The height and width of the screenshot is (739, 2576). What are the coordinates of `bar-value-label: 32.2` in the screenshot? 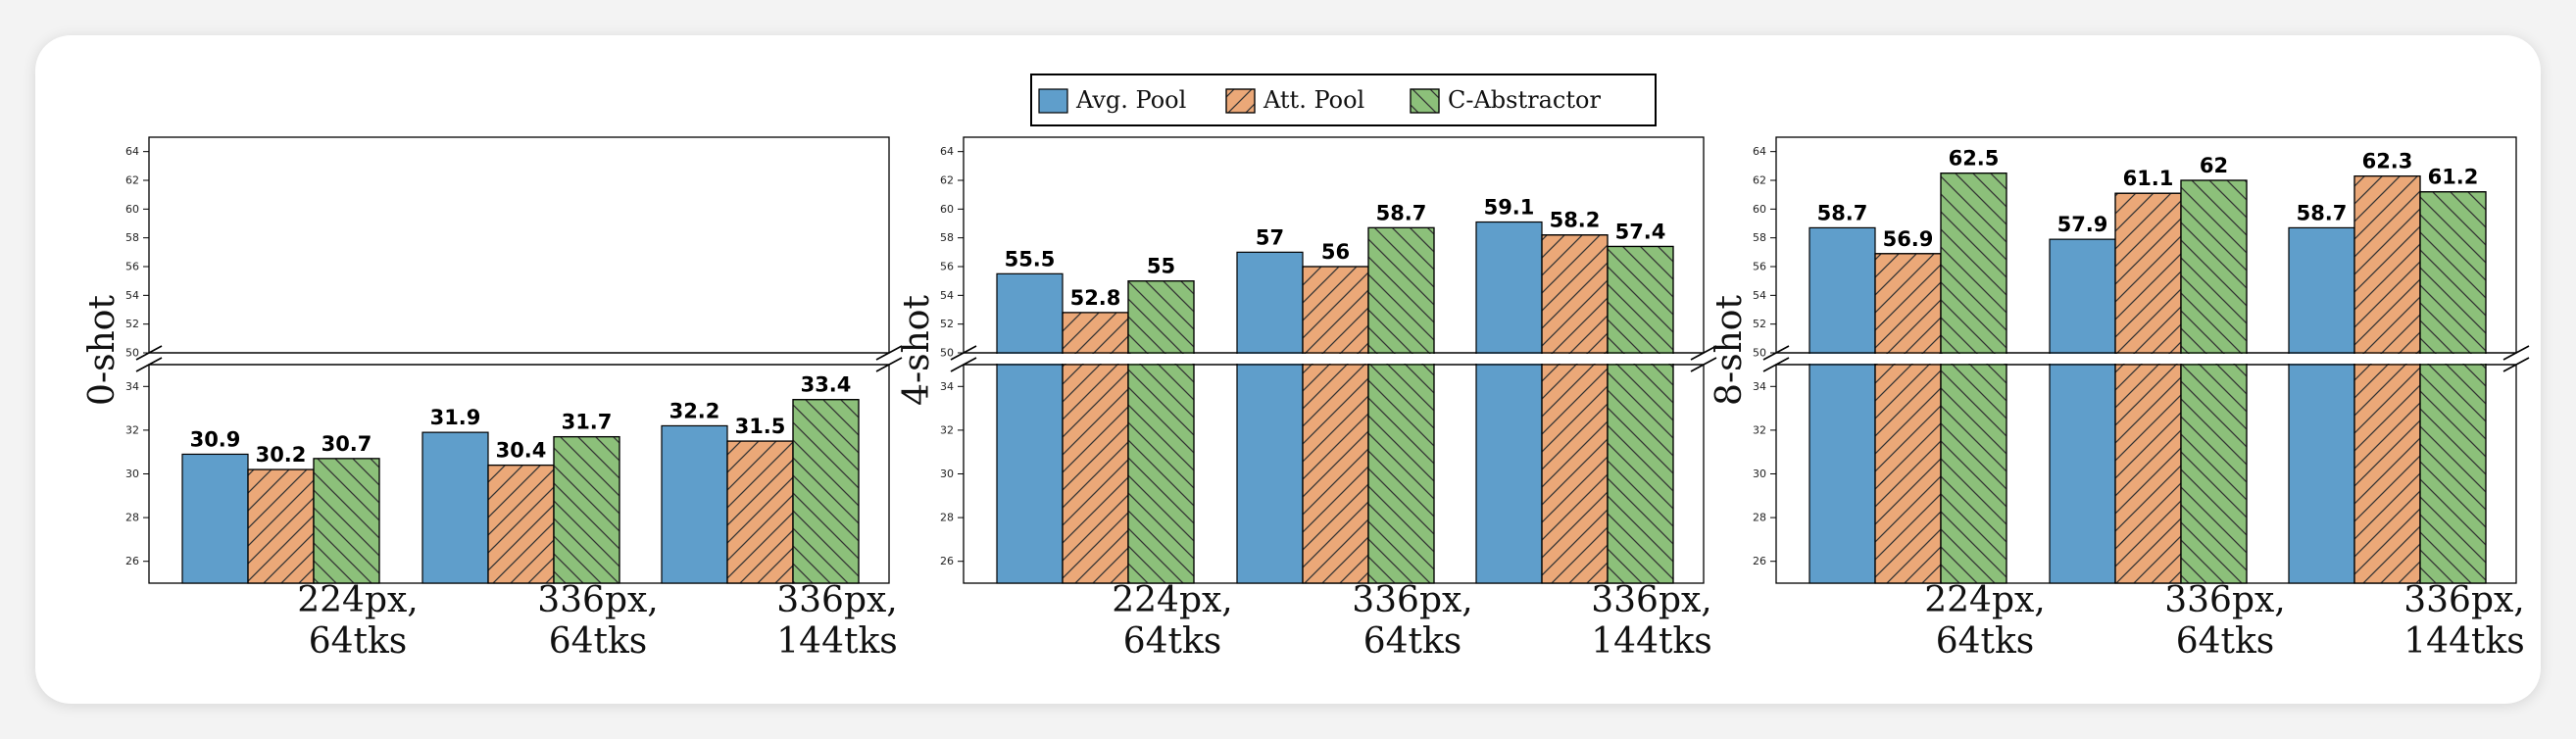 It's located at (694, 410).